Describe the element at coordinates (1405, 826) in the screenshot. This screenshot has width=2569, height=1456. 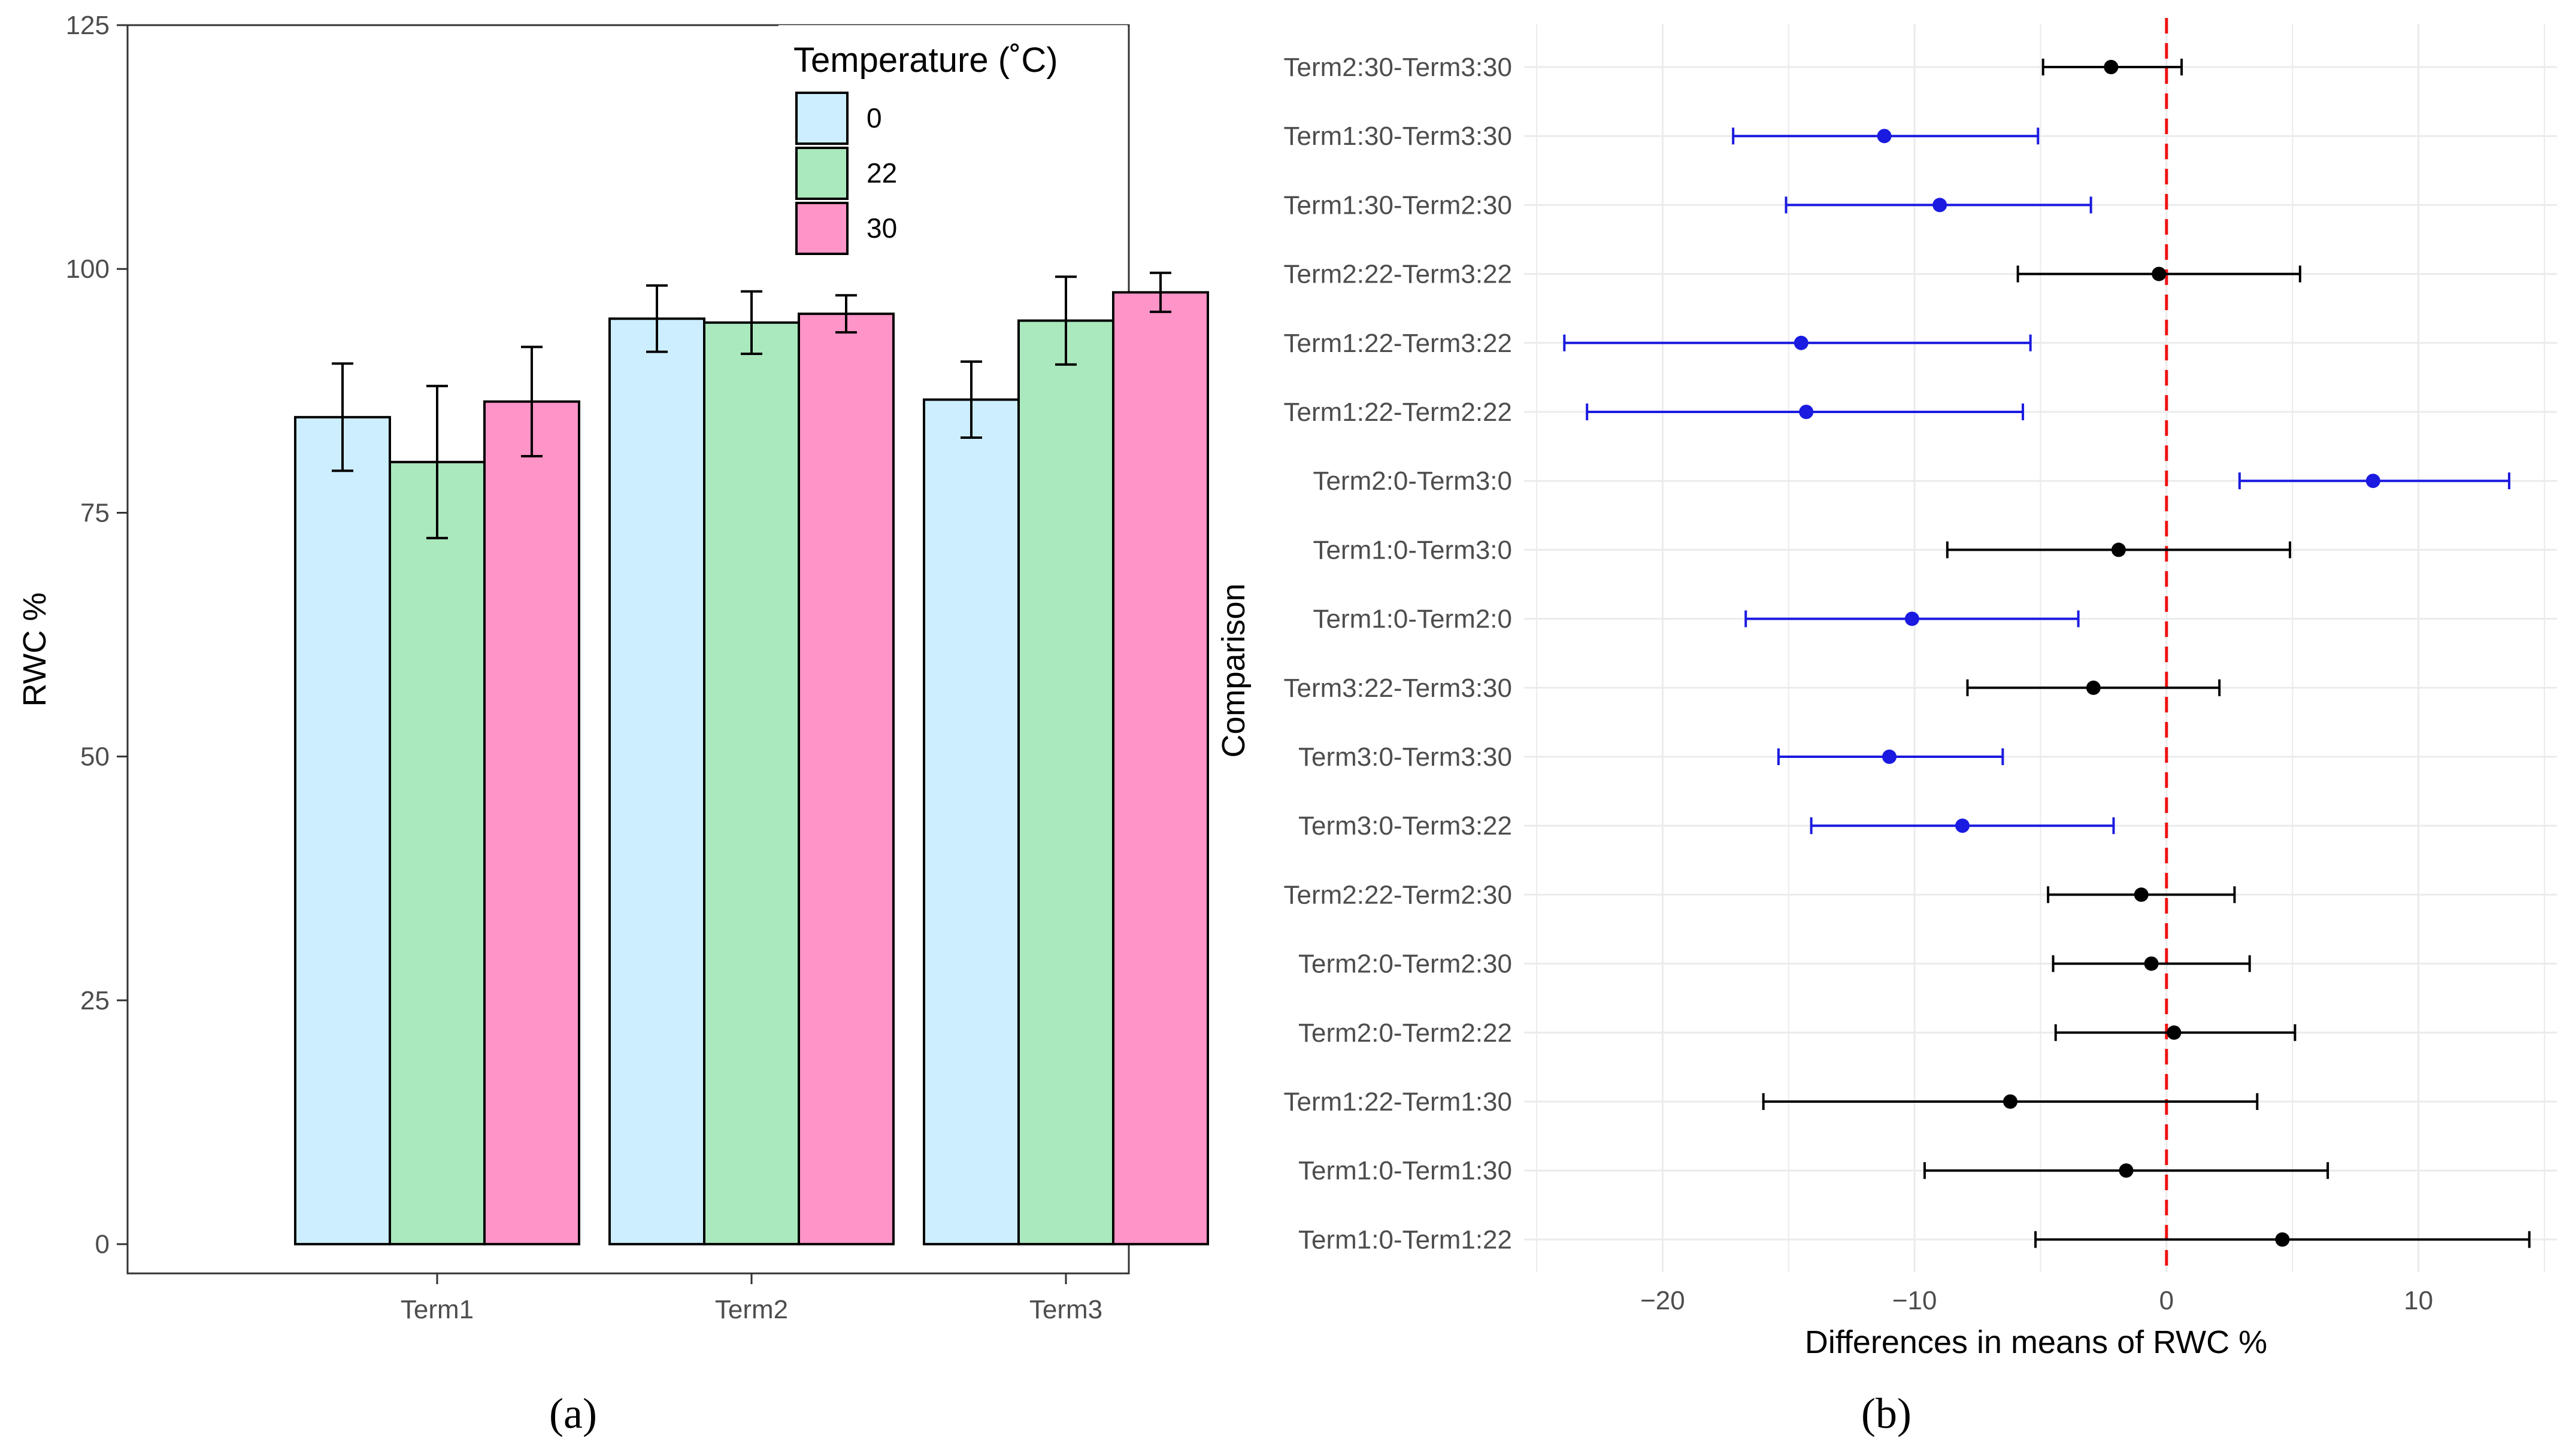
I see `comparison-label: Term3:0-Term3:22` at that location.